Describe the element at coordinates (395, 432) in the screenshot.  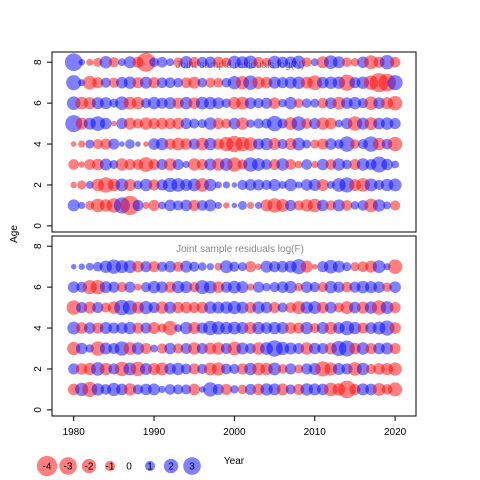
I see `x-tick-label: 2020` at that location.